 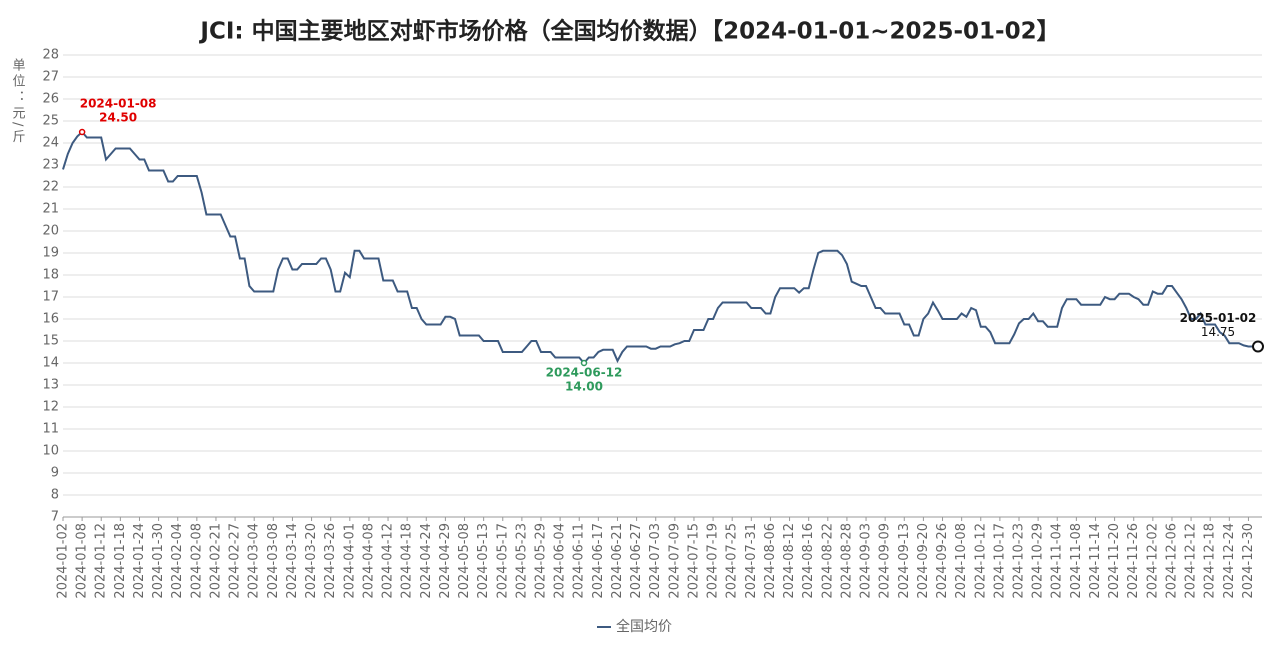 I want to click on y-tick-label: 9, so click(x=55, y=473).